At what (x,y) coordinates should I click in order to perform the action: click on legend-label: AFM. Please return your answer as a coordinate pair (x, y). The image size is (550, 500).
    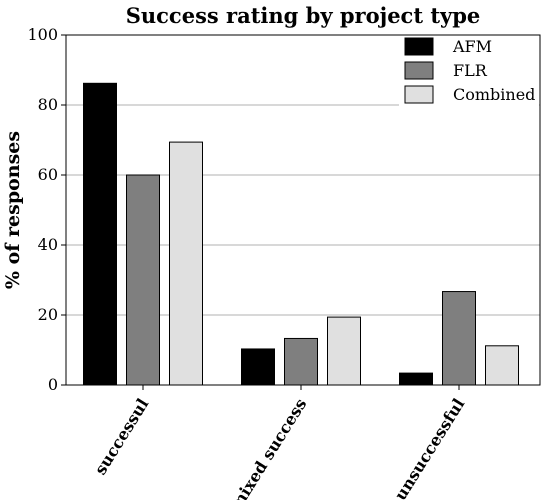
    Looking at the image, I should click on (472, 46).